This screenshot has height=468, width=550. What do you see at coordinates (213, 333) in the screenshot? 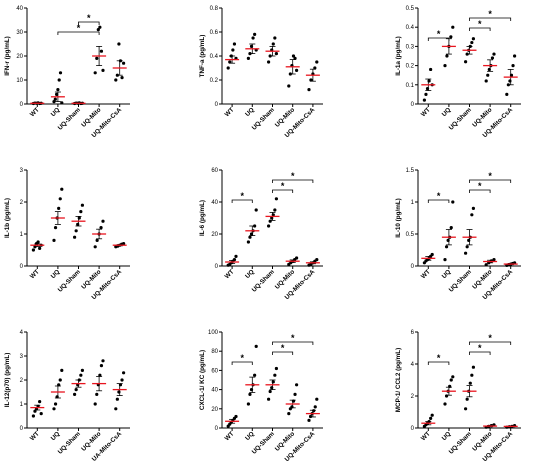
I see `y-tick-label: 100` at bounding box center [213, 333].